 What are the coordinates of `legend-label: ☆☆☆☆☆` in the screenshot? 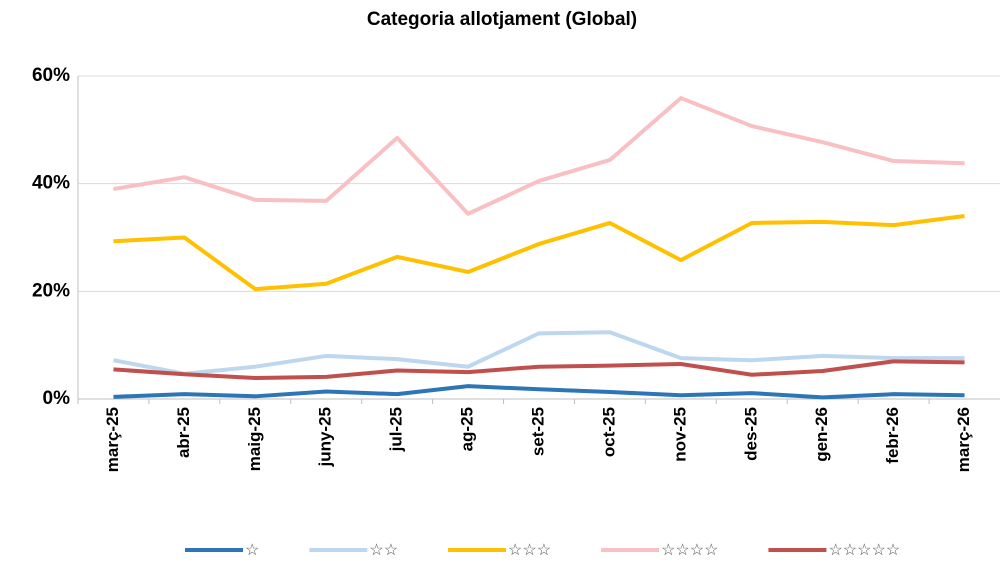 It's located at (864, 550).